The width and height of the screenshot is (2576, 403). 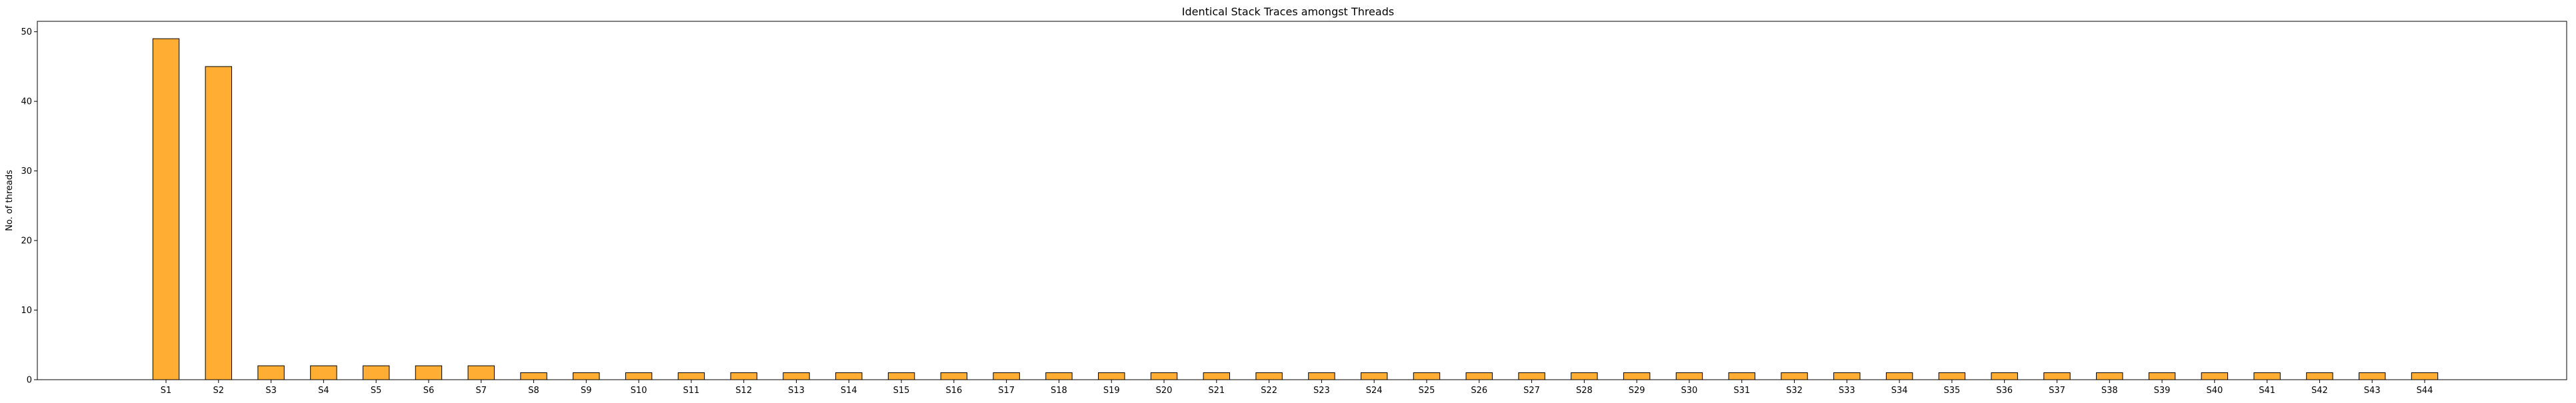 I want to click on x-tick-label: S23, so click(x=1321, y=391).